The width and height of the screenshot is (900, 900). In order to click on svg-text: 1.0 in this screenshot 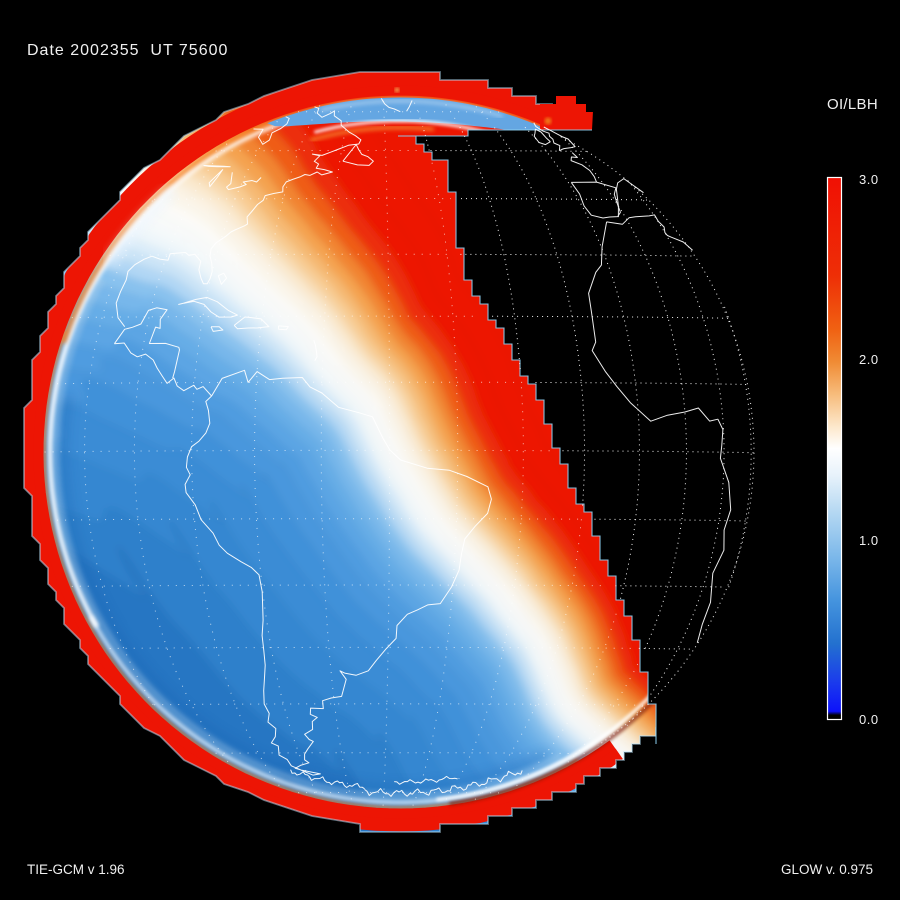, I will do `click(869, 540)`.